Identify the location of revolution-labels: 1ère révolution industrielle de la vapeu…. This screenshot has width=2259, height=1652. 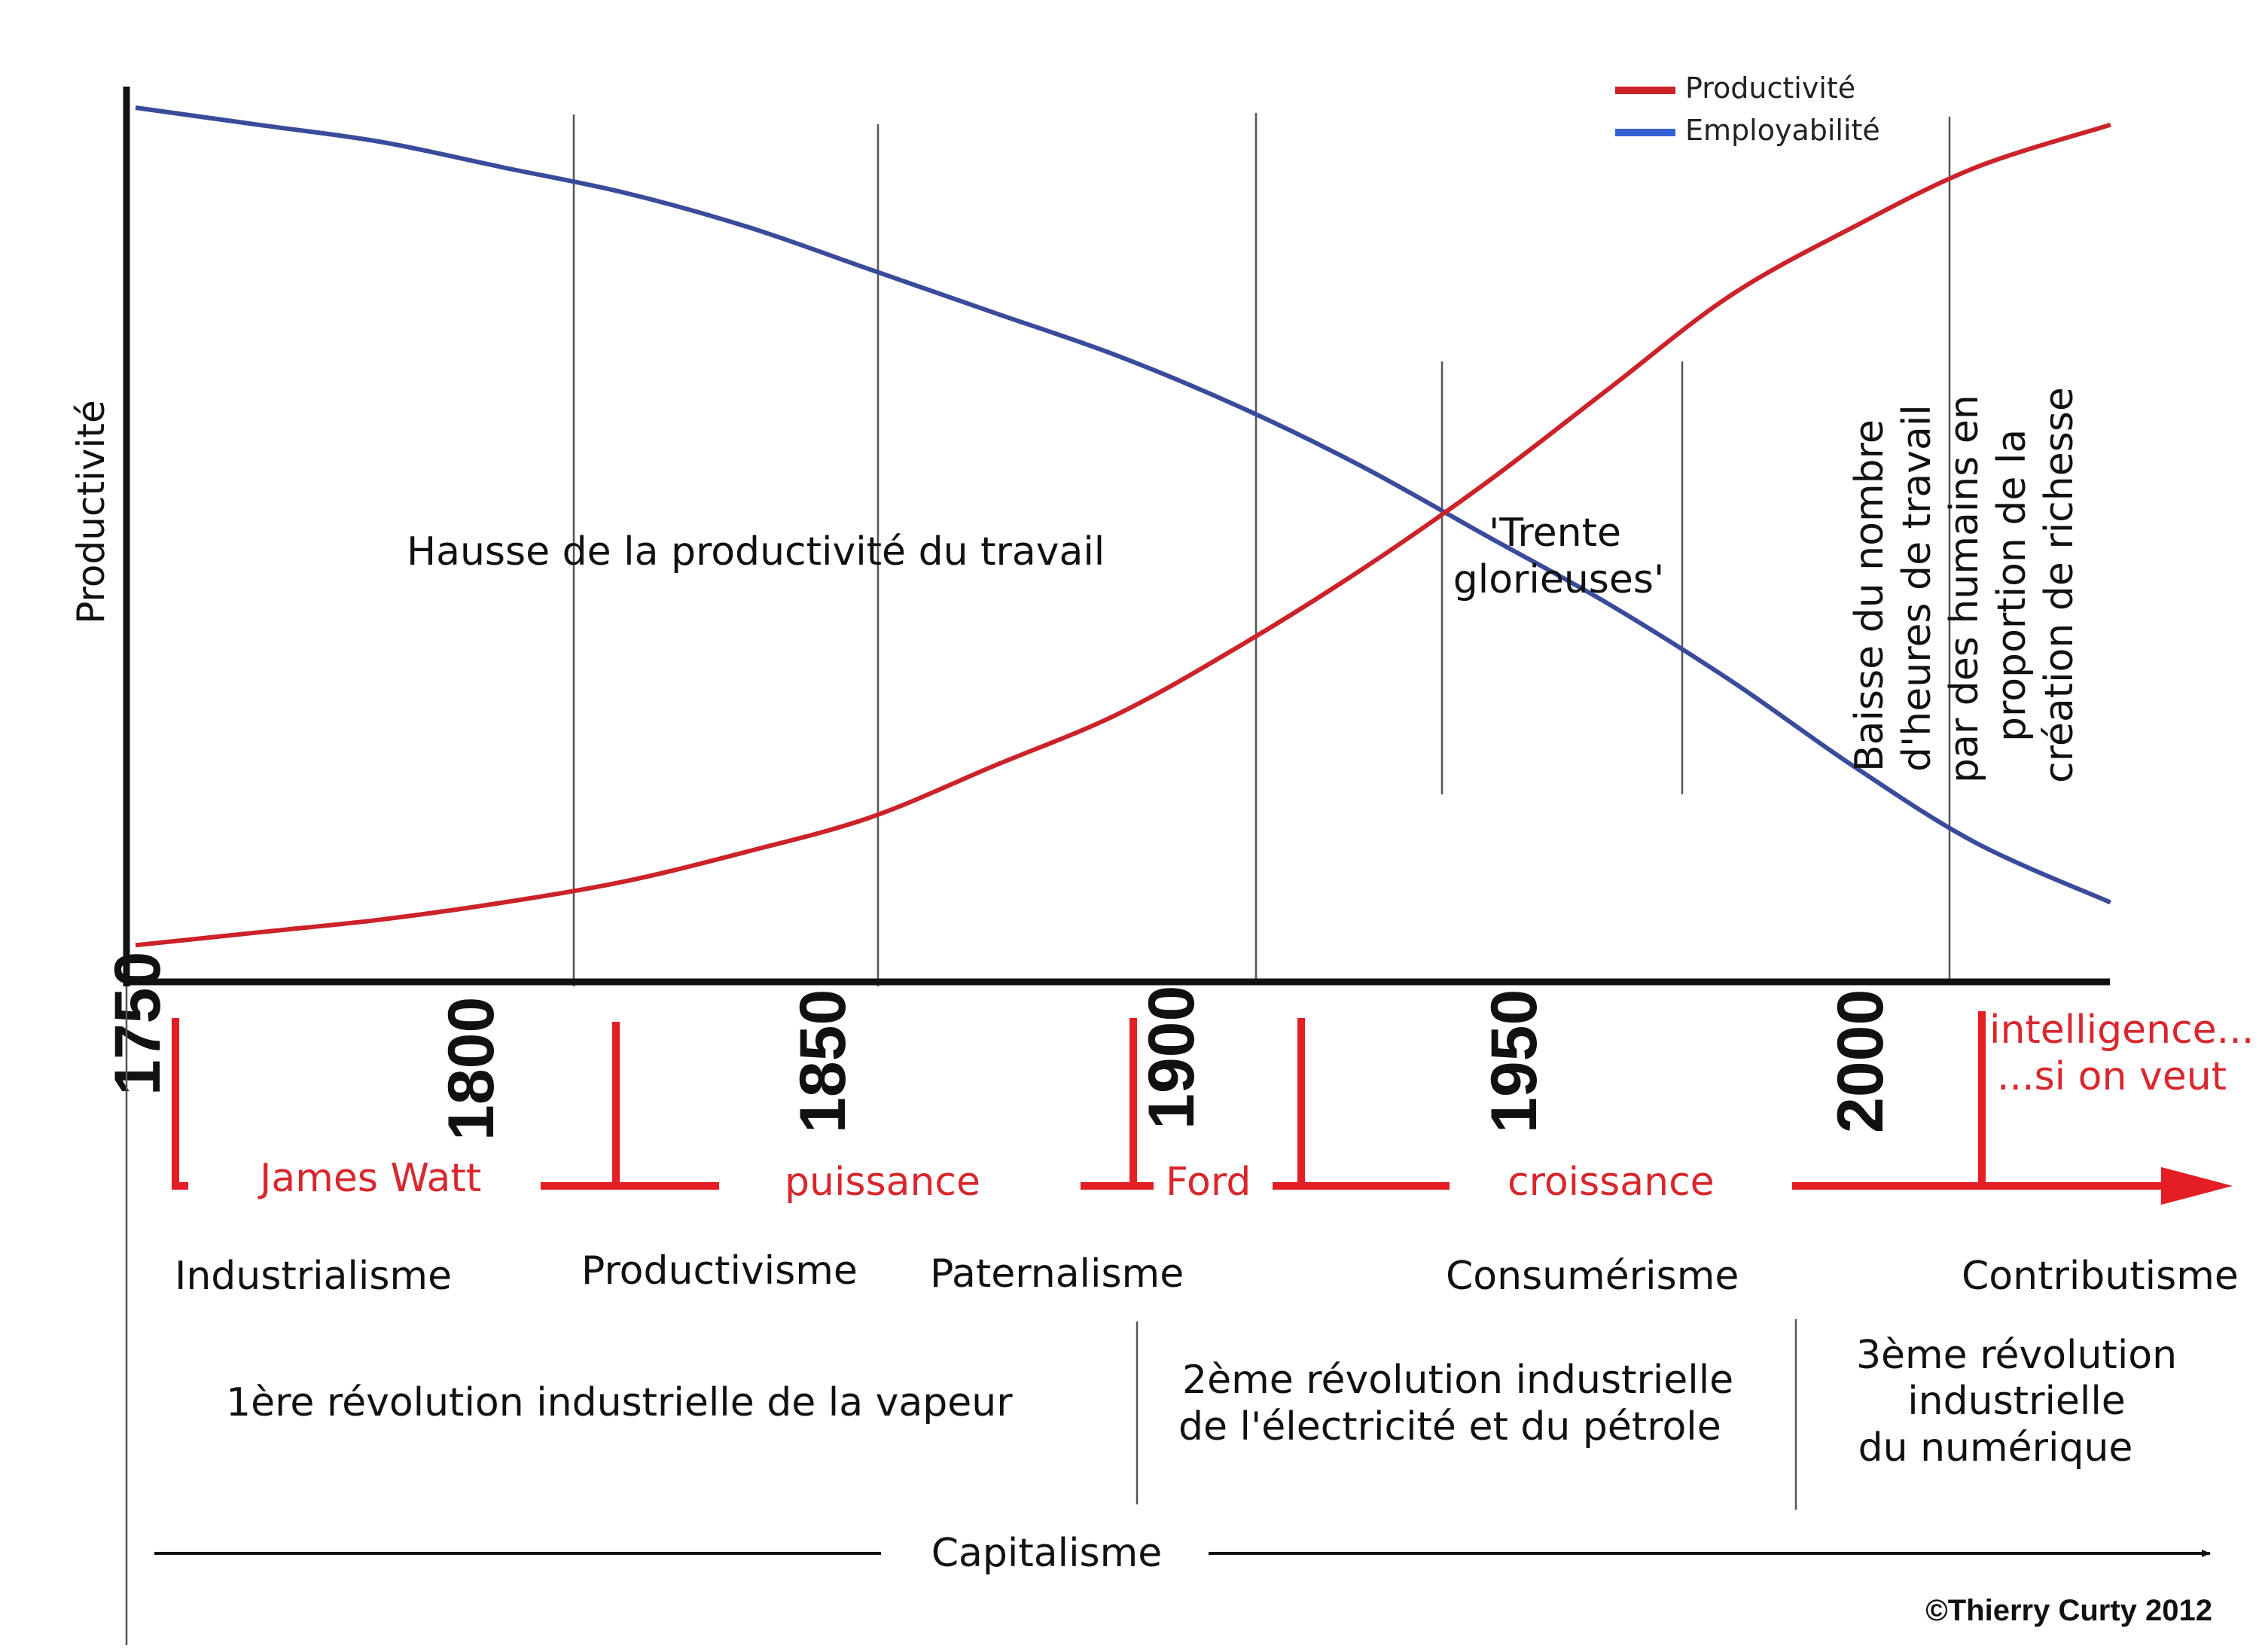
(1201, 1402).